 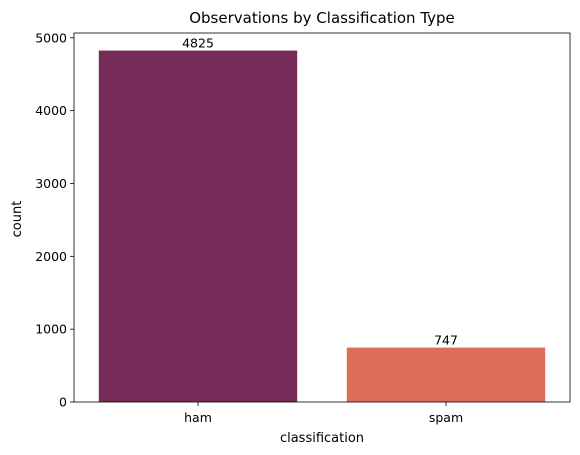 I want to click on data-label-spam: 747, so click(x=446, y=340).